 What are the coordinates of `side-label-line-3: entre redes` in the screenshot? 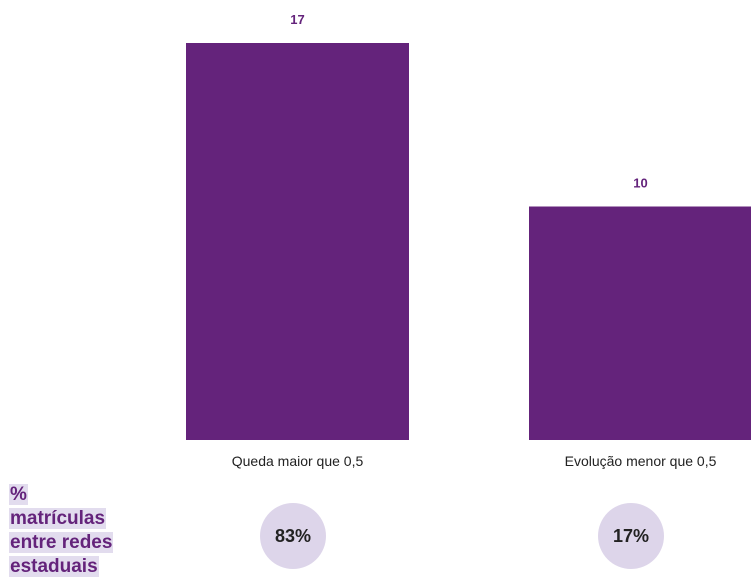 It's located at (61, 542).